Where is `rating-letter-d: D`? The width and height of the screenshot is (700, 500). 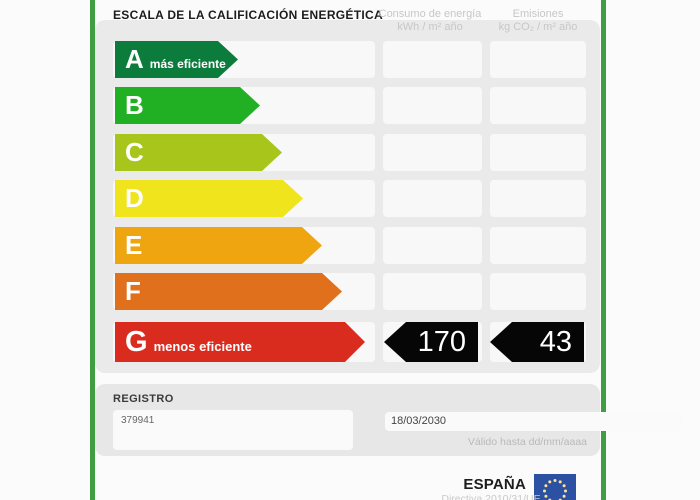
rating-letter-d: D is located at coordinates (134, 198).